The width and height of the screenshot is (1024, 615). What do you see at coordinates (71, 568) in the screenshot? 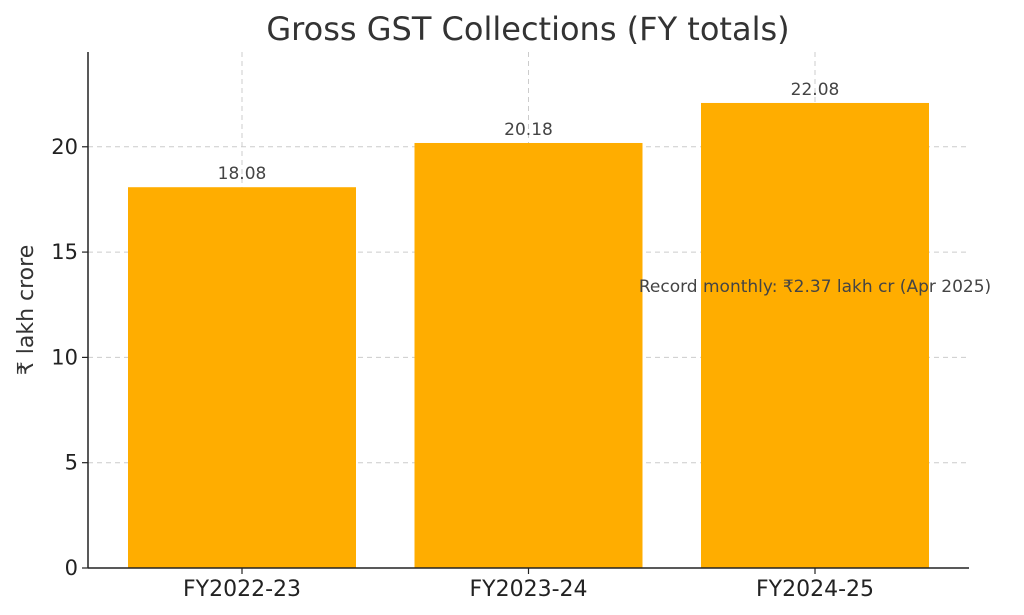
I see `y-tick-label-0: 0` at bounding box center [71, 568].